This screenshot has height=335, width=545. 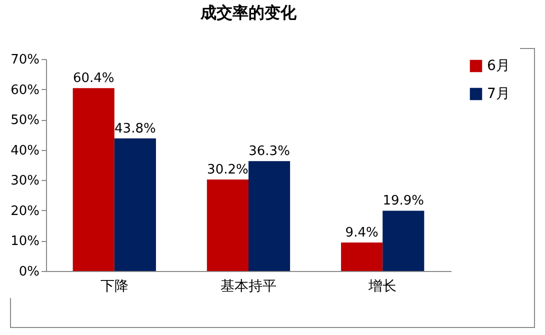 What do you see at coordinates (361, 233) in the screenshot?
I see `data-label: 9.4%` at bounding box center [361, 233].